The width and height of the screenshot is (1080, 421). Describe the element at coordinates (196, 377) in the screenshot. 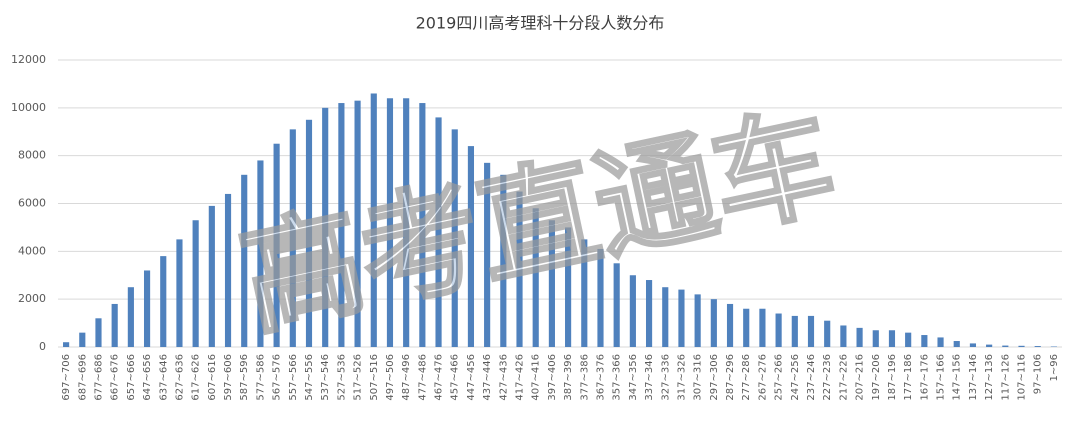

I see `x-tick-label: 617~626` at that location.